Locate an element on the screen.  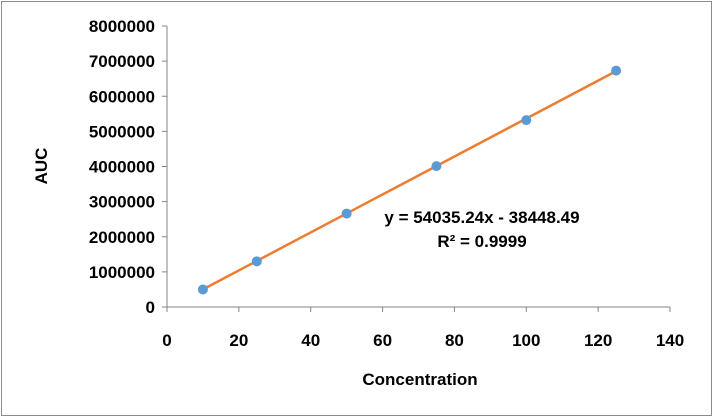
y-tick-label: 8000000 is located at coordinates (122, 26).